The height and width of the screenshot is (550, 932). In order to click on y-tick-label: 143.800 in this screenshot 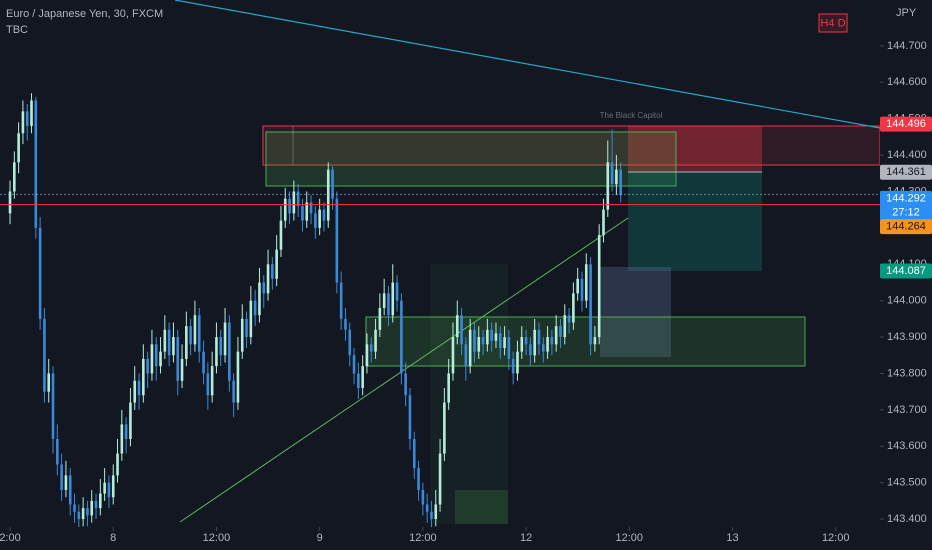, I will do `click(907, 373)`.